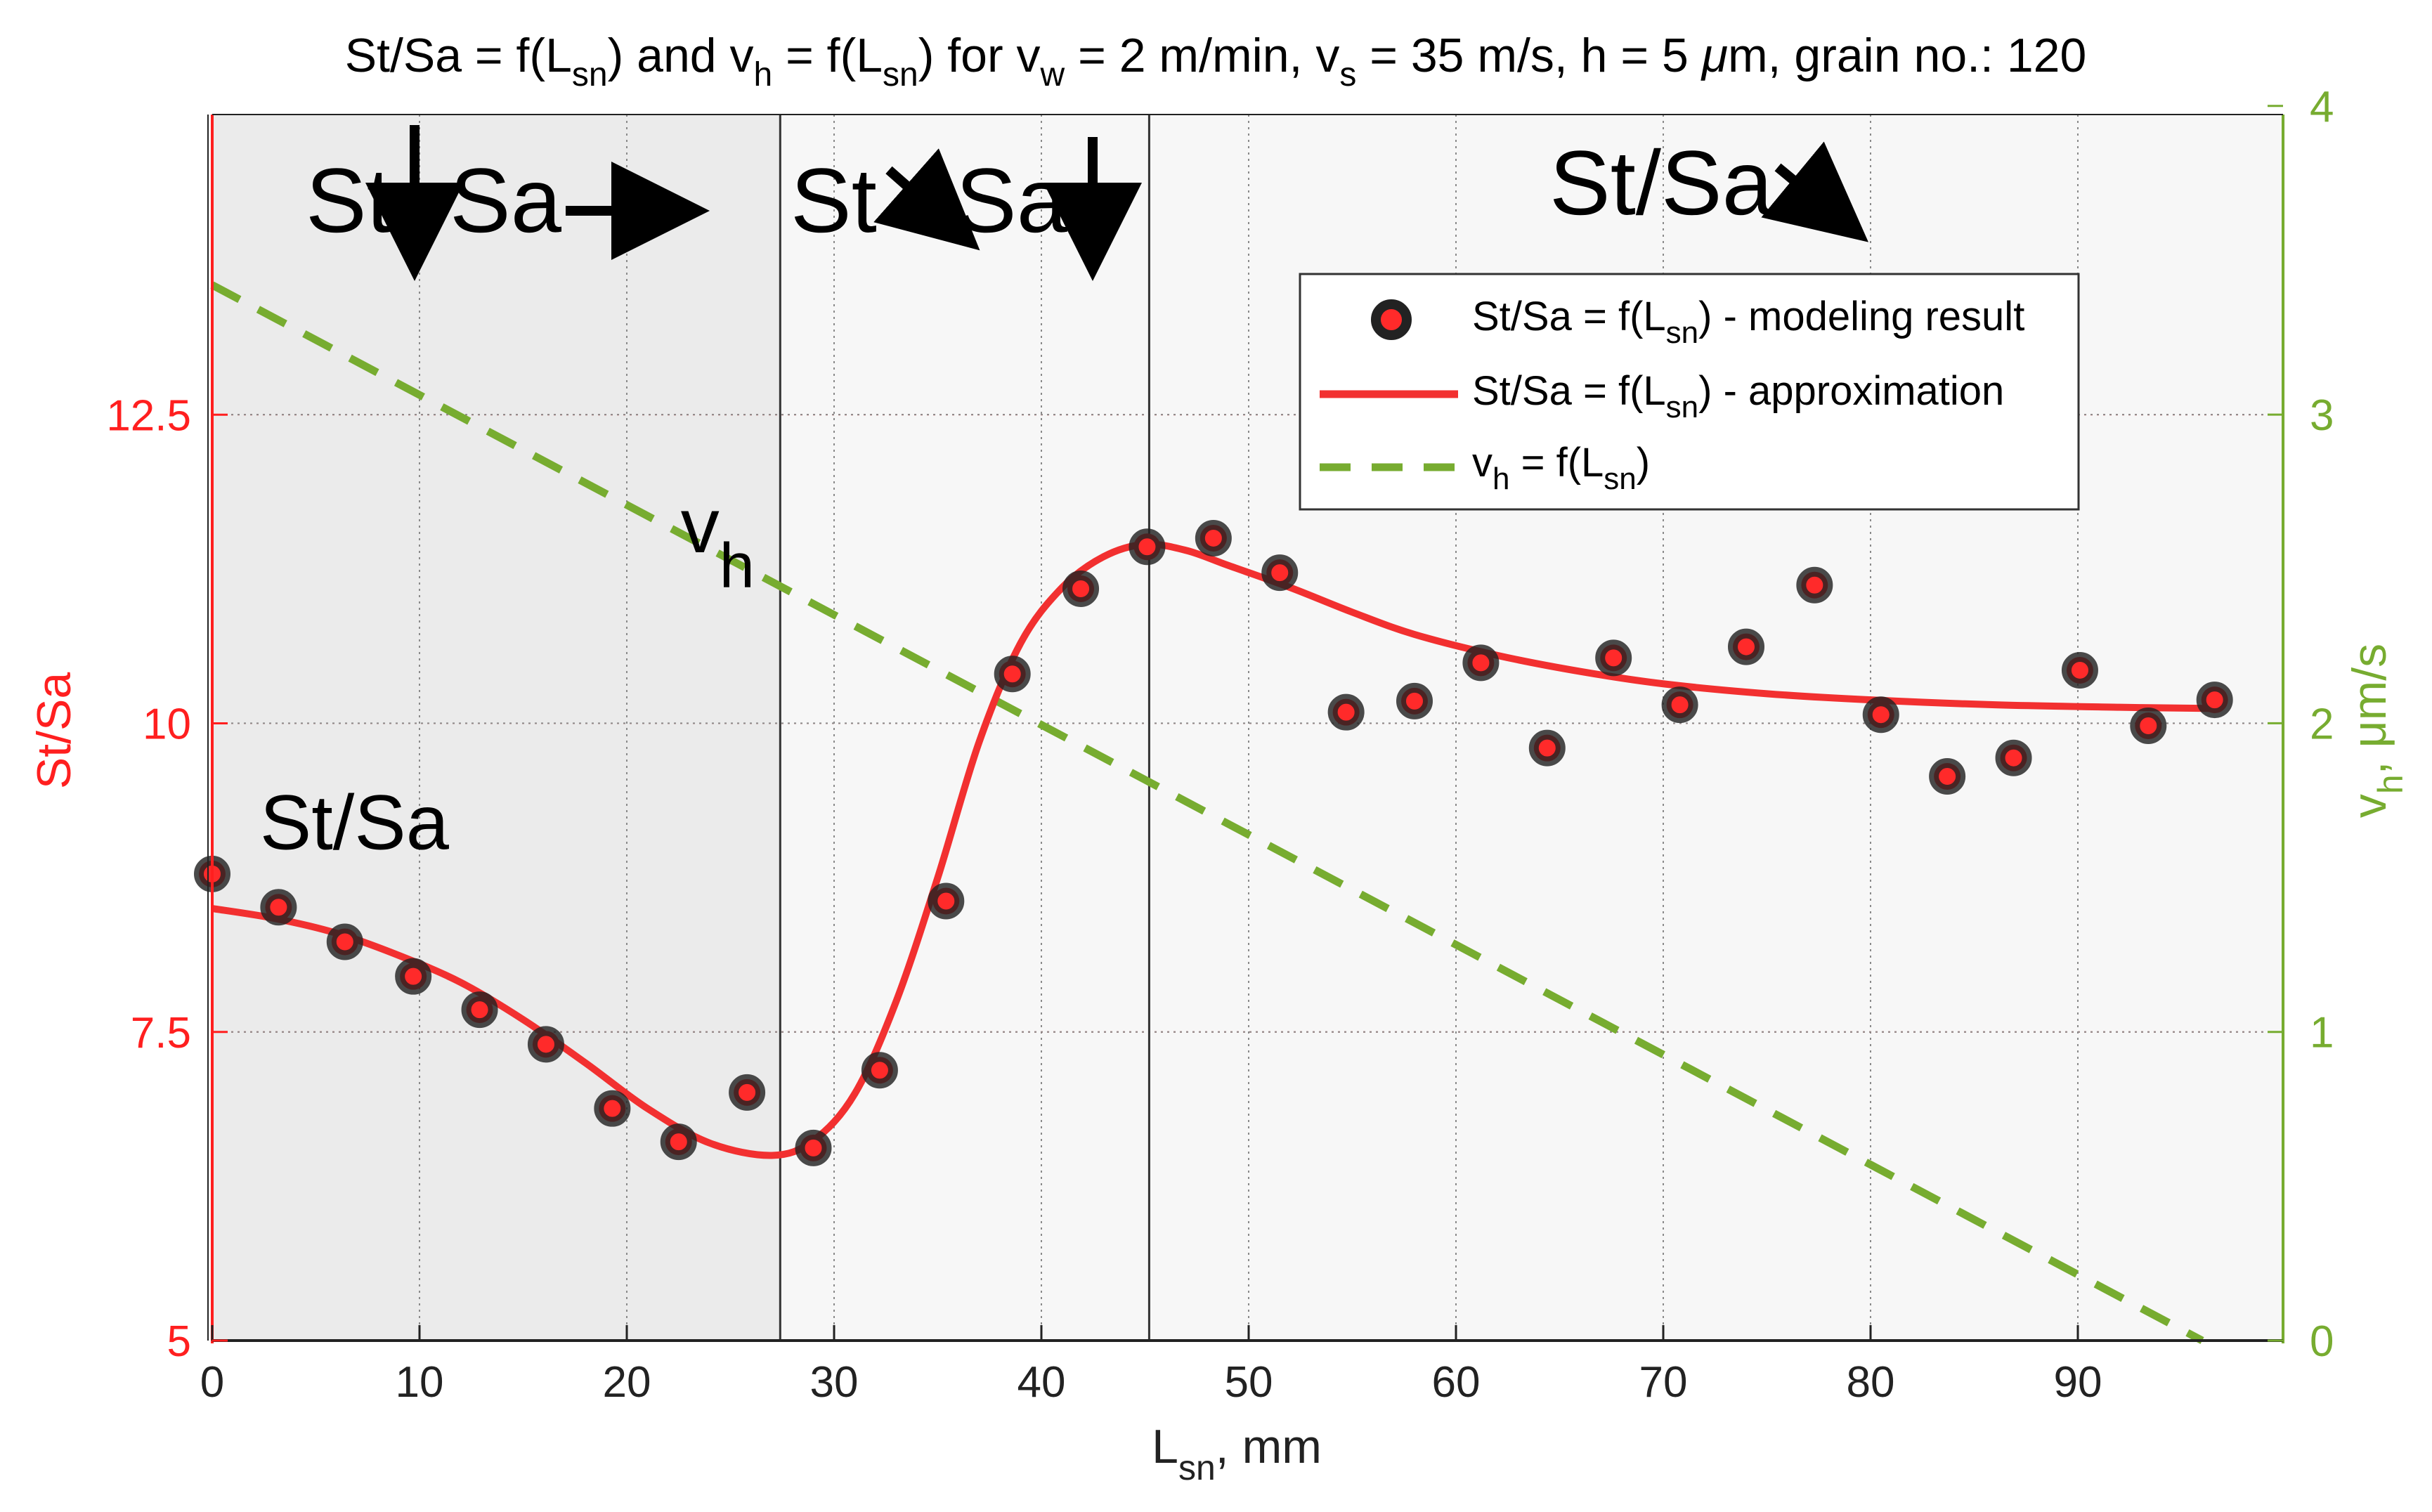 The width and height of the screenshot is (2432, 1512). I want to click on legend-entry-approximation: St/Sa = f(Lsn) - approximation, so click(1738, 396).